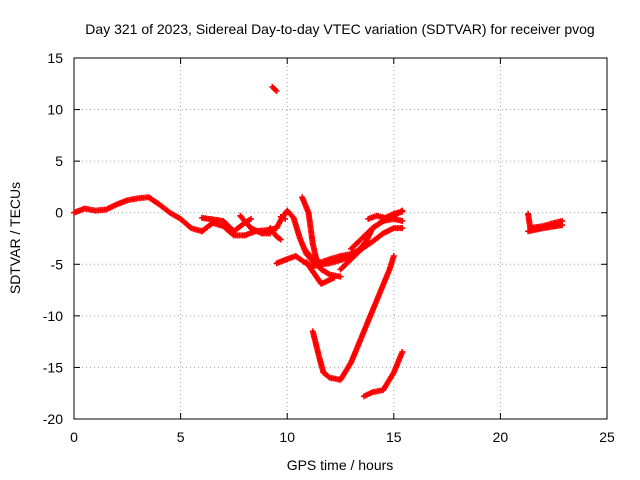  Describe the element at coordinates (74, 437) in the screenshot. I see `x-tick-label: 0` at that location.